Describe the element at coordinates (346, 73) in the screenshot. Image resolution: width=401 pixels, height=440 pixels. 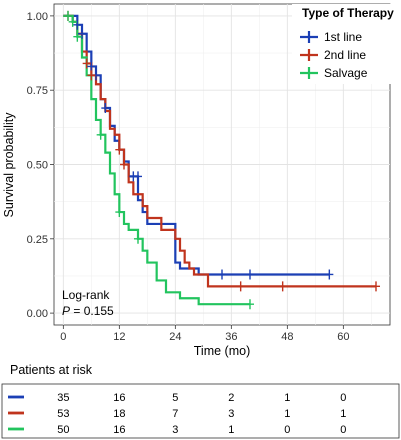
I see `legend-label: Salvage` at that location.